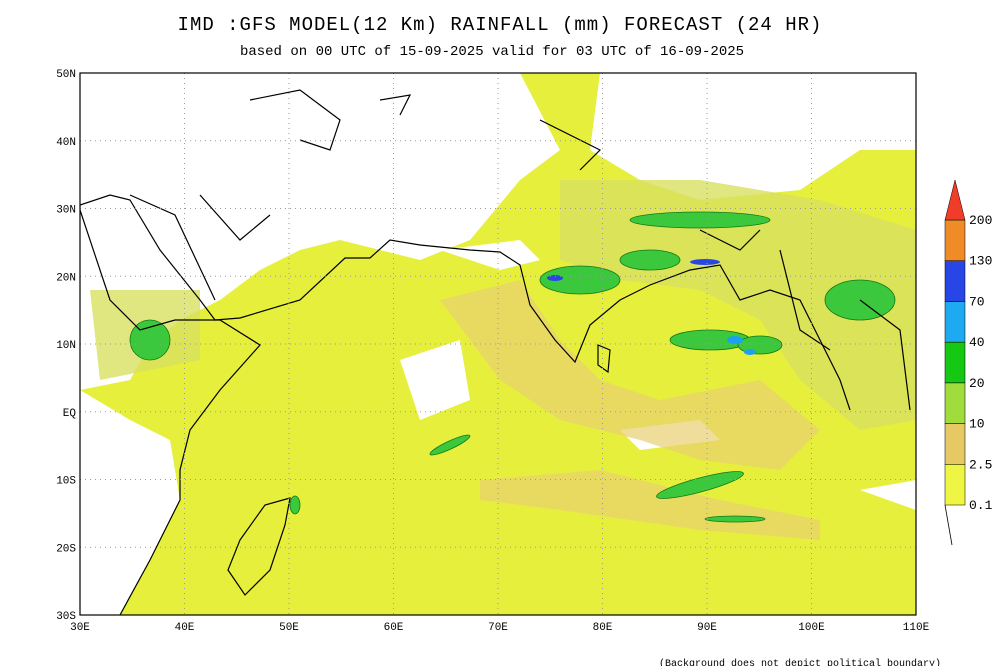 This screenshot has width=1000, height=666. What do you see at coordinates (980, 261) in the screenshot?
I see `colorbar-label: 130` at bounding box center [980, 261].